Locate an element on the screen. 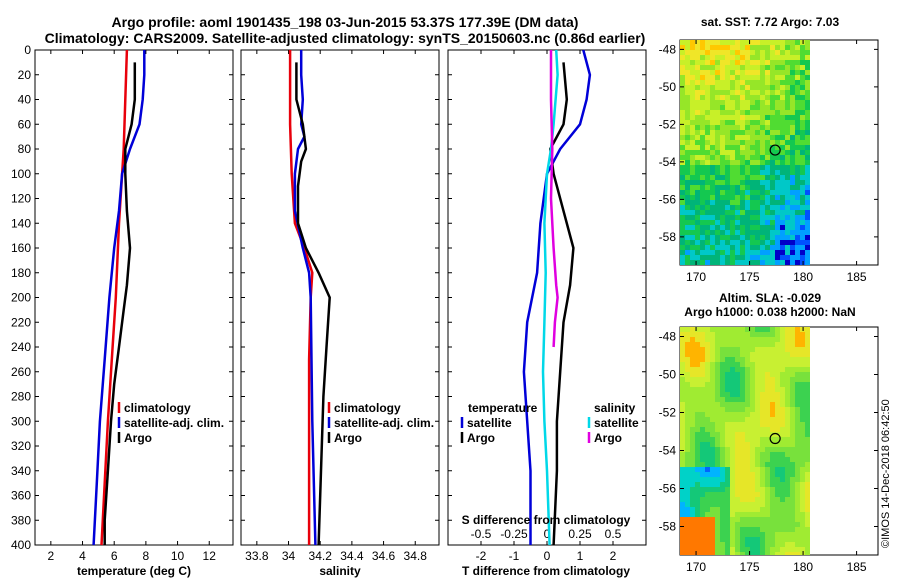  legend-label-argo: Argo is located at coordinates (348, 438).